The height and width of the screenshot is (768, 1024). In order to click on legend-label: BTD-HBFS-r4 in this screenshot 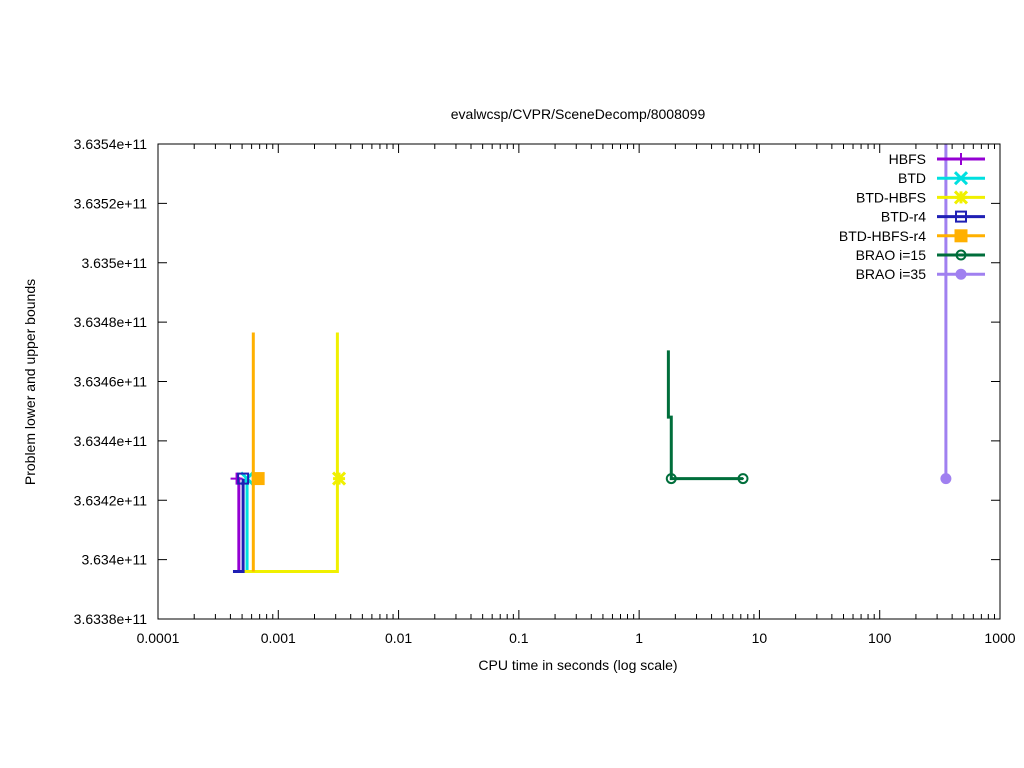, I will do `click(882, 236)`.